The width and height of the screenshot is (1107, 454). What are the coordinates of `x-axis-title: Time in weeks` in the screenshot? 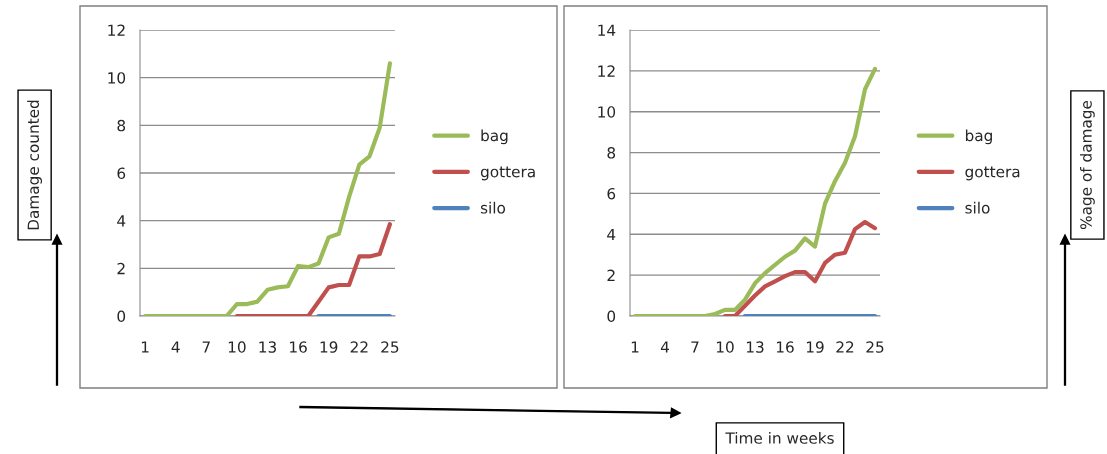 It's located at (779, 438).